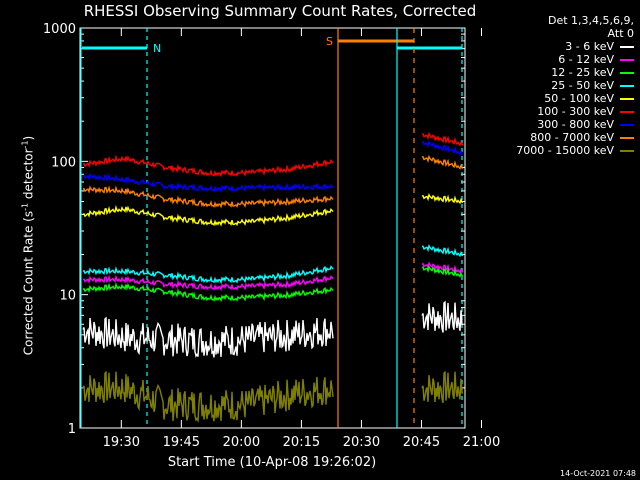 This screenshot has width=640, height=480. Describe the element at coordinates (421, 442) in the screenshot. I see `x-tick-label: 20:45` at that location.